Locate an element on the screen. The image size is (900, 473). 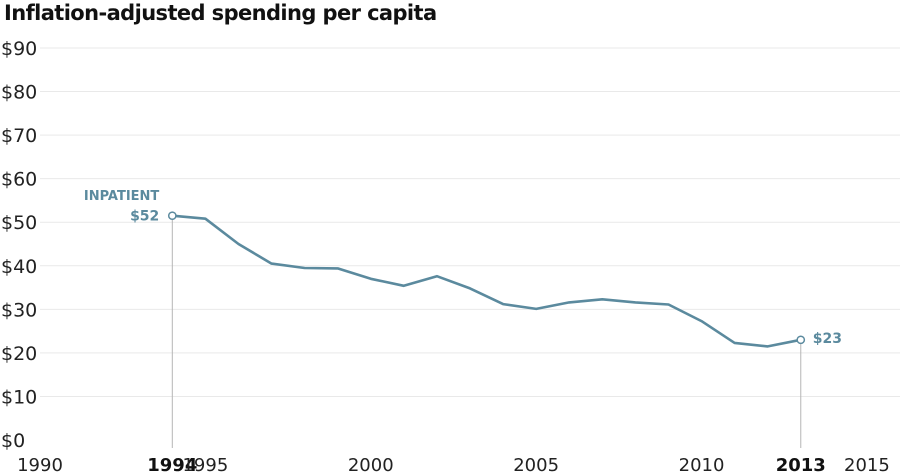
annotation-label: INPATIENT is located at coordinates (122, 196).